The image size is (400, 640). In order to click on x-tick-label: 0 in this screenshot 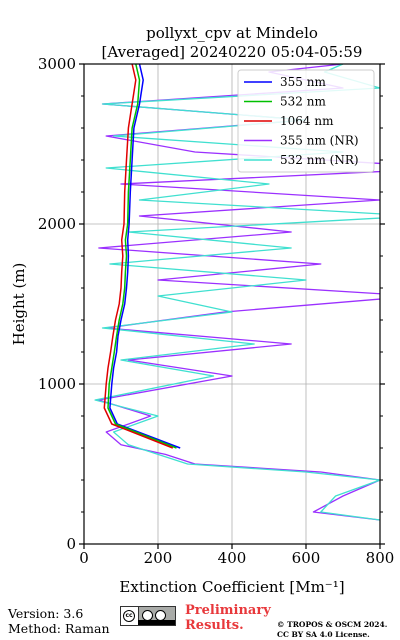, I will do `click(84, 558)`.